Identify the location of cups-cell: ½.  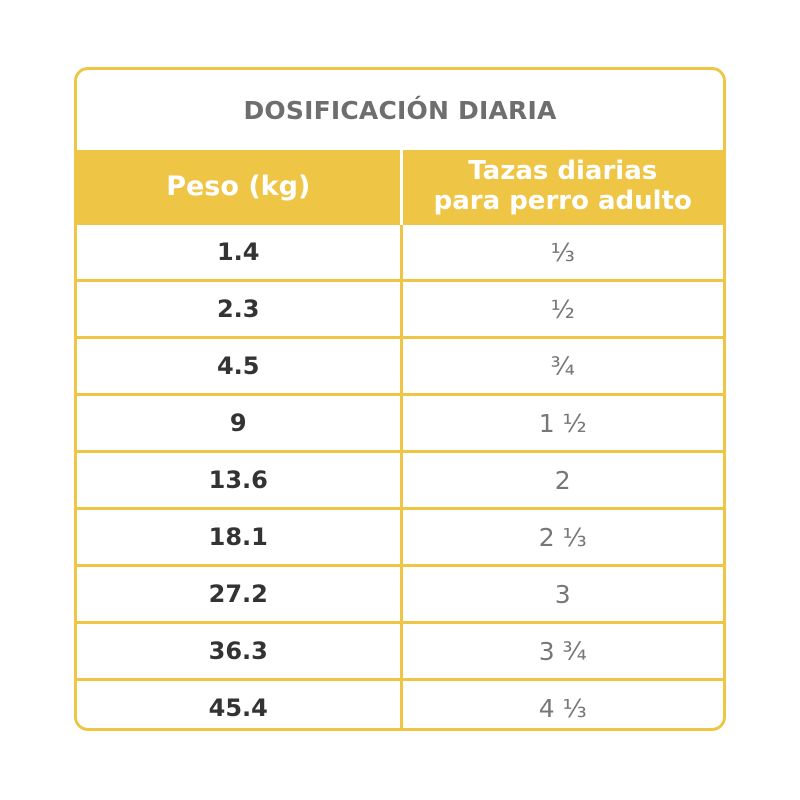
(562, 308).